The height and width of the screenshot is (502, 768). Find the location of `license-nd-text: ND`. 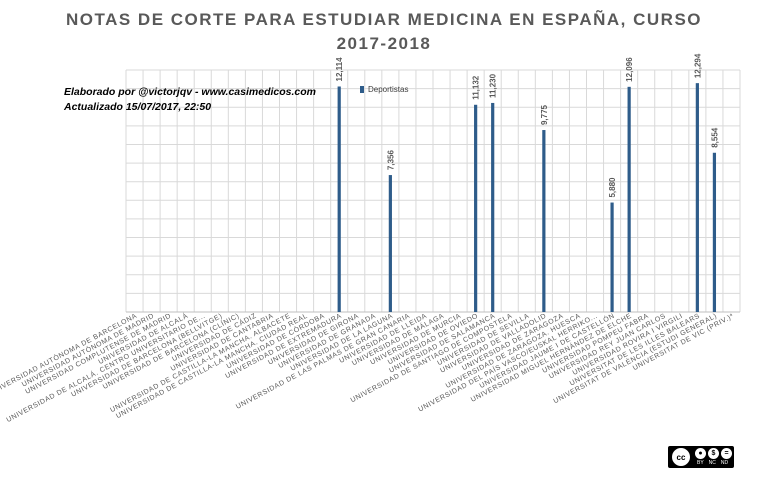

license-nd-text: ND is located at coordinates (724, 463).